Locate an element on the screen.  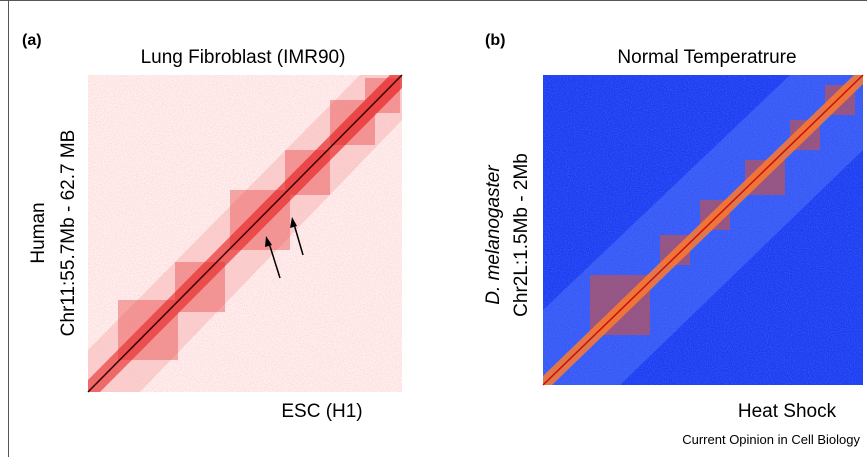
panel-label: (b) is located at coordinates (495, 40).